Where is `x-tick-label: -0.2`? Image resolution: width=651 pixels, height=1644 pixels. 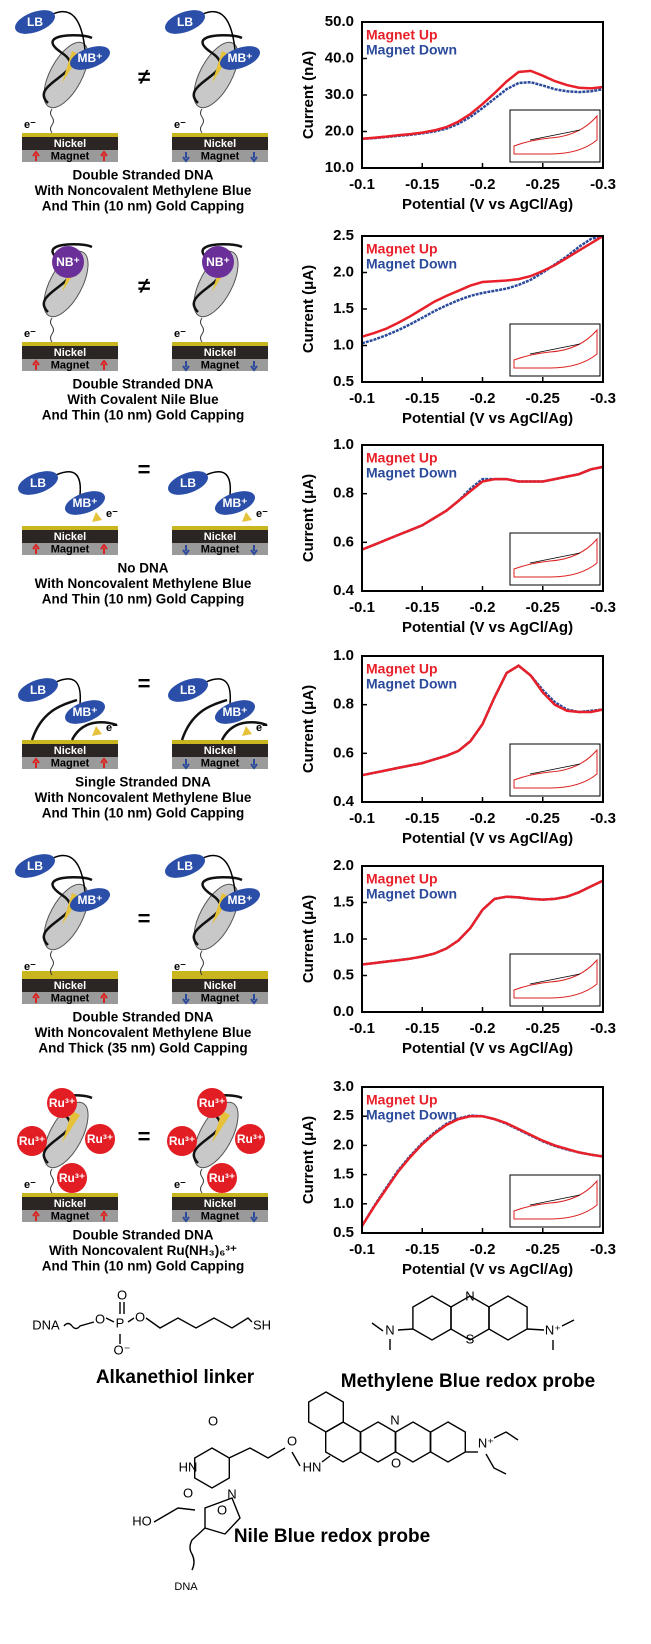
x-tick-label: -0.2 is located at coordinates (483, 818).